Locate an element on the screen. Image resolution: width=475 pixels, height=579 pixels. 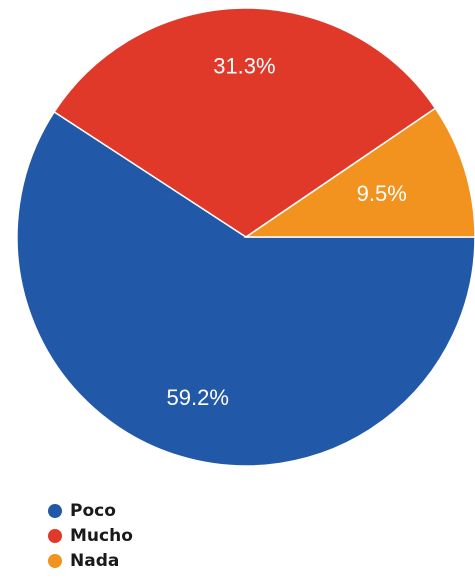
legend-label-nada: Nada is located at coordinates (95, 560).